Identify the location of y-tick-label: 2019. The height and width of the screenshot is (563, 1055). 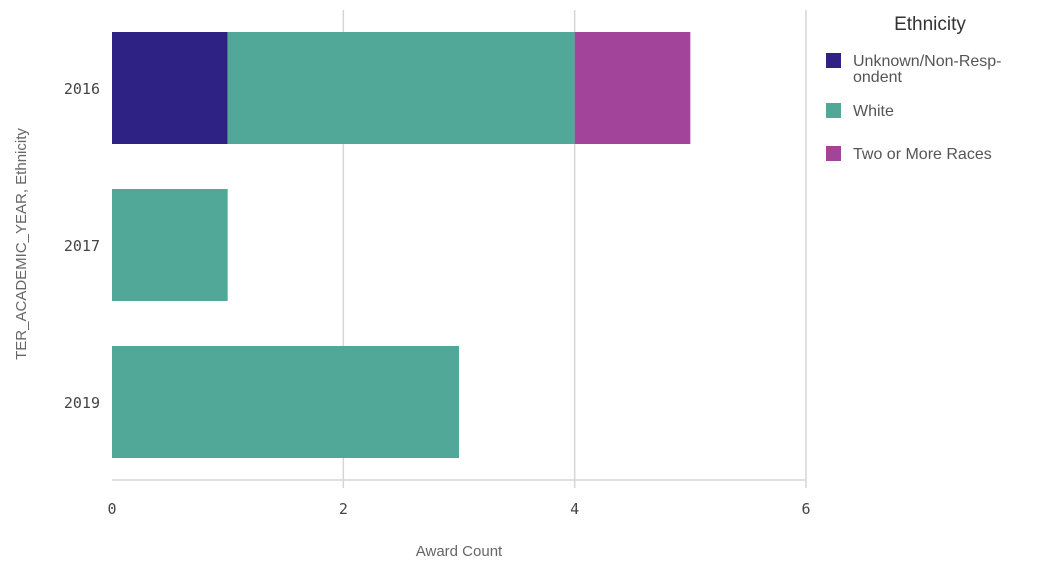
(82, 403).